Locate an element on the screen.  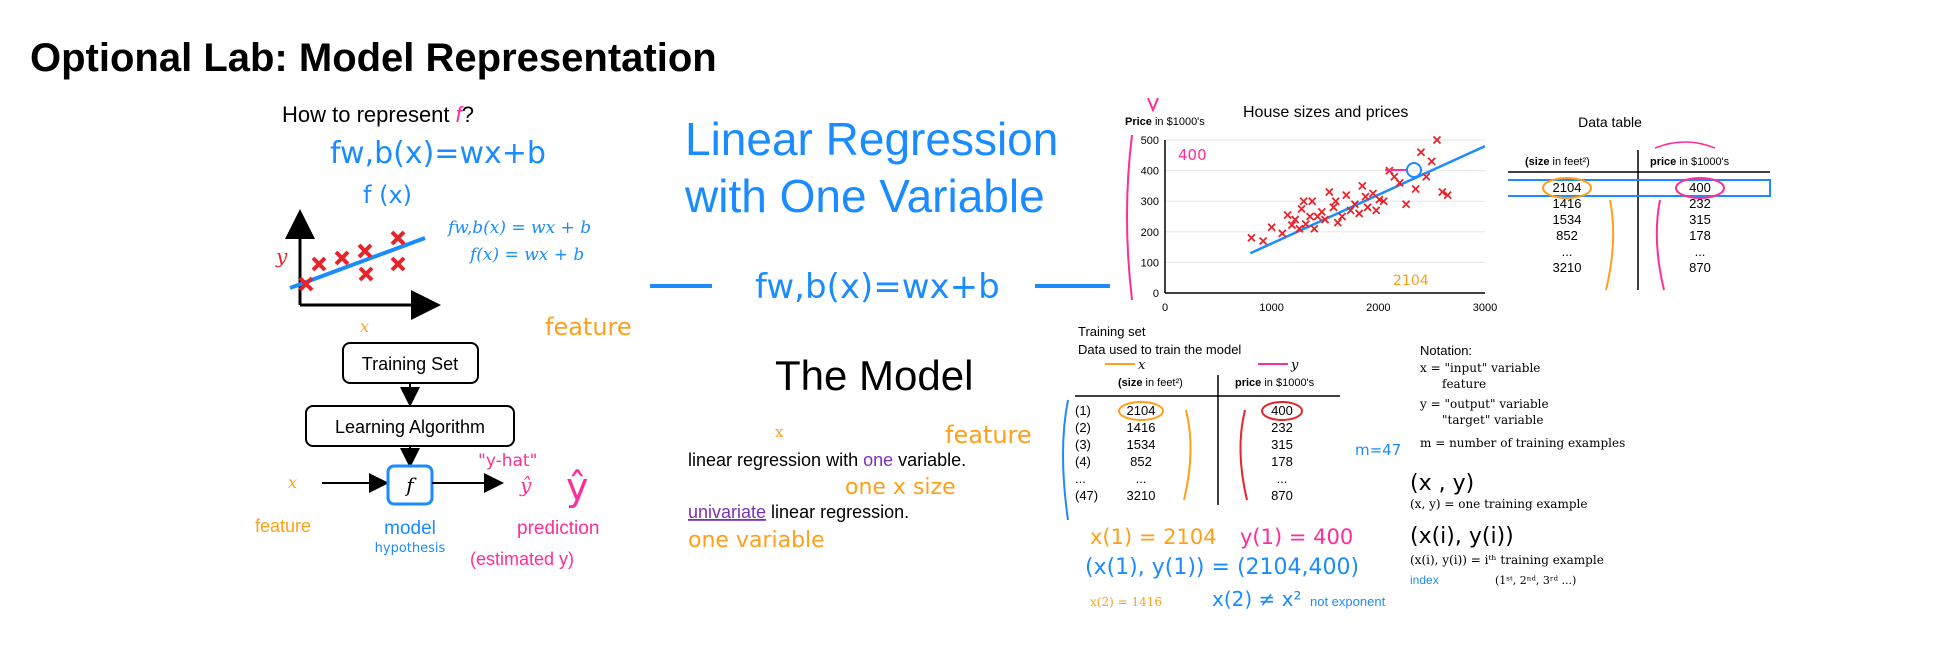
fx-typed-formula: f(x) = wx + b is located at coordinates (526, 255).